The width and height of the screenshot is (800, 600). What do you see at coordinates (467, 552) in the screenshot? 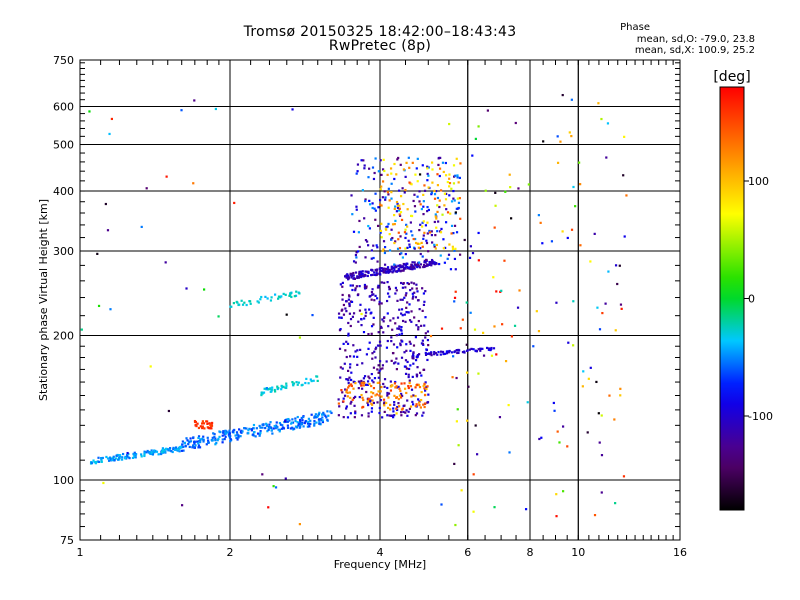
I see `x-tick-label: 6` at bounding box center [467, 552].